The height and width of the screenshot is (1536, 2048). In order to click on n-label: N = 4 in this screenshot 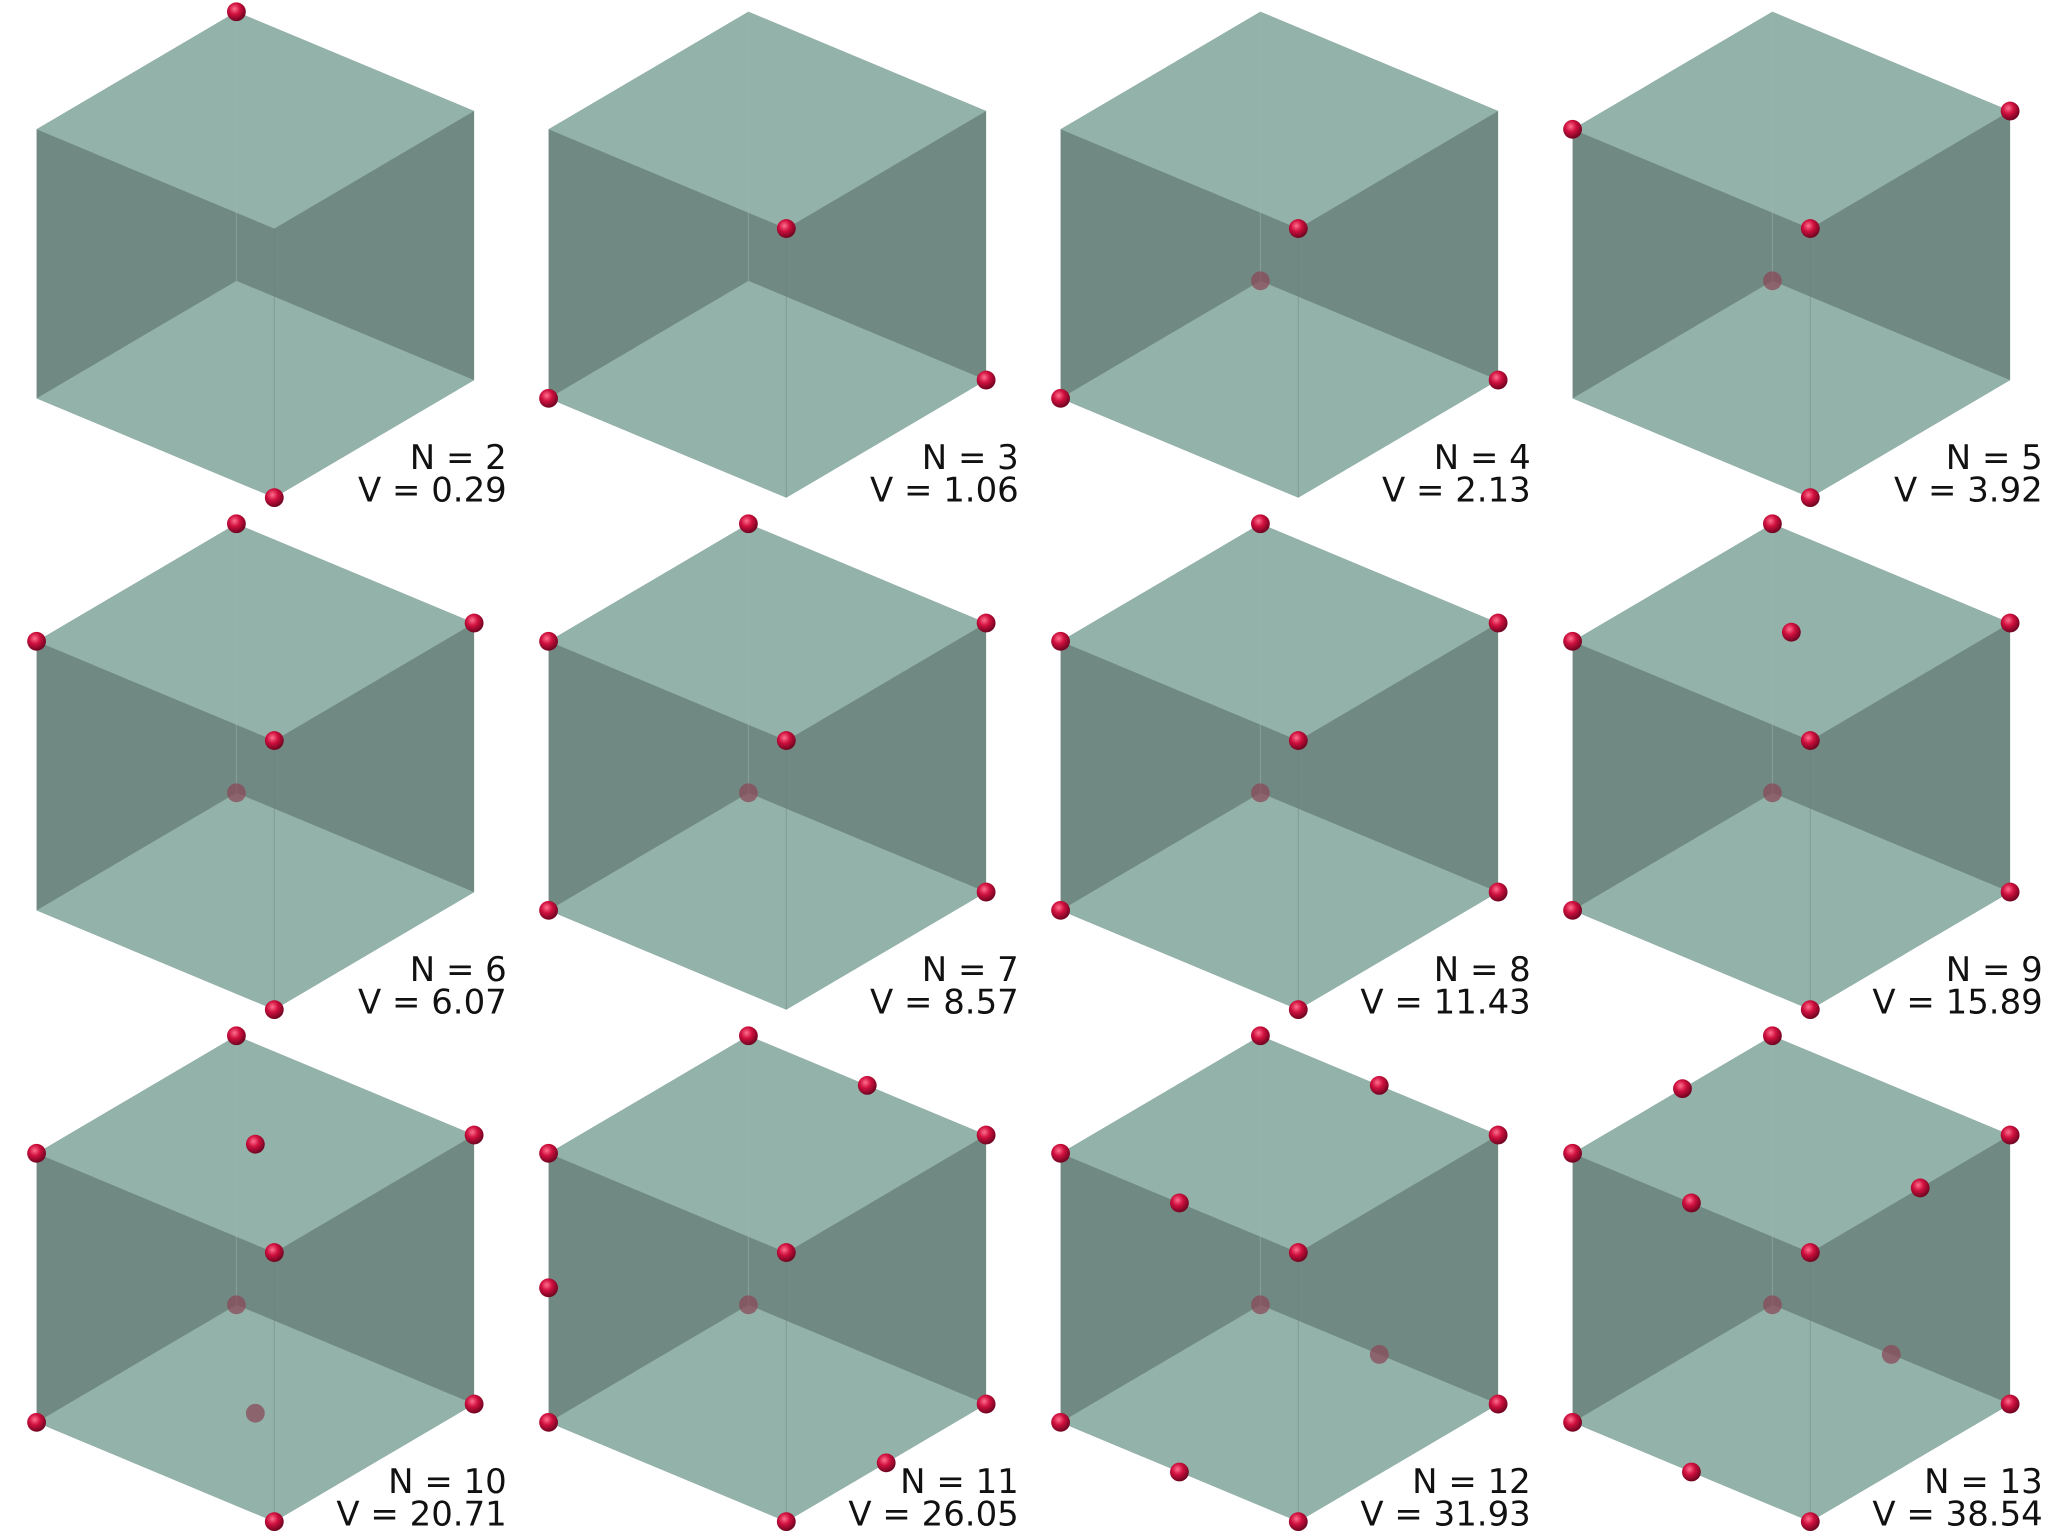, I will do `click(1482, 458)`.